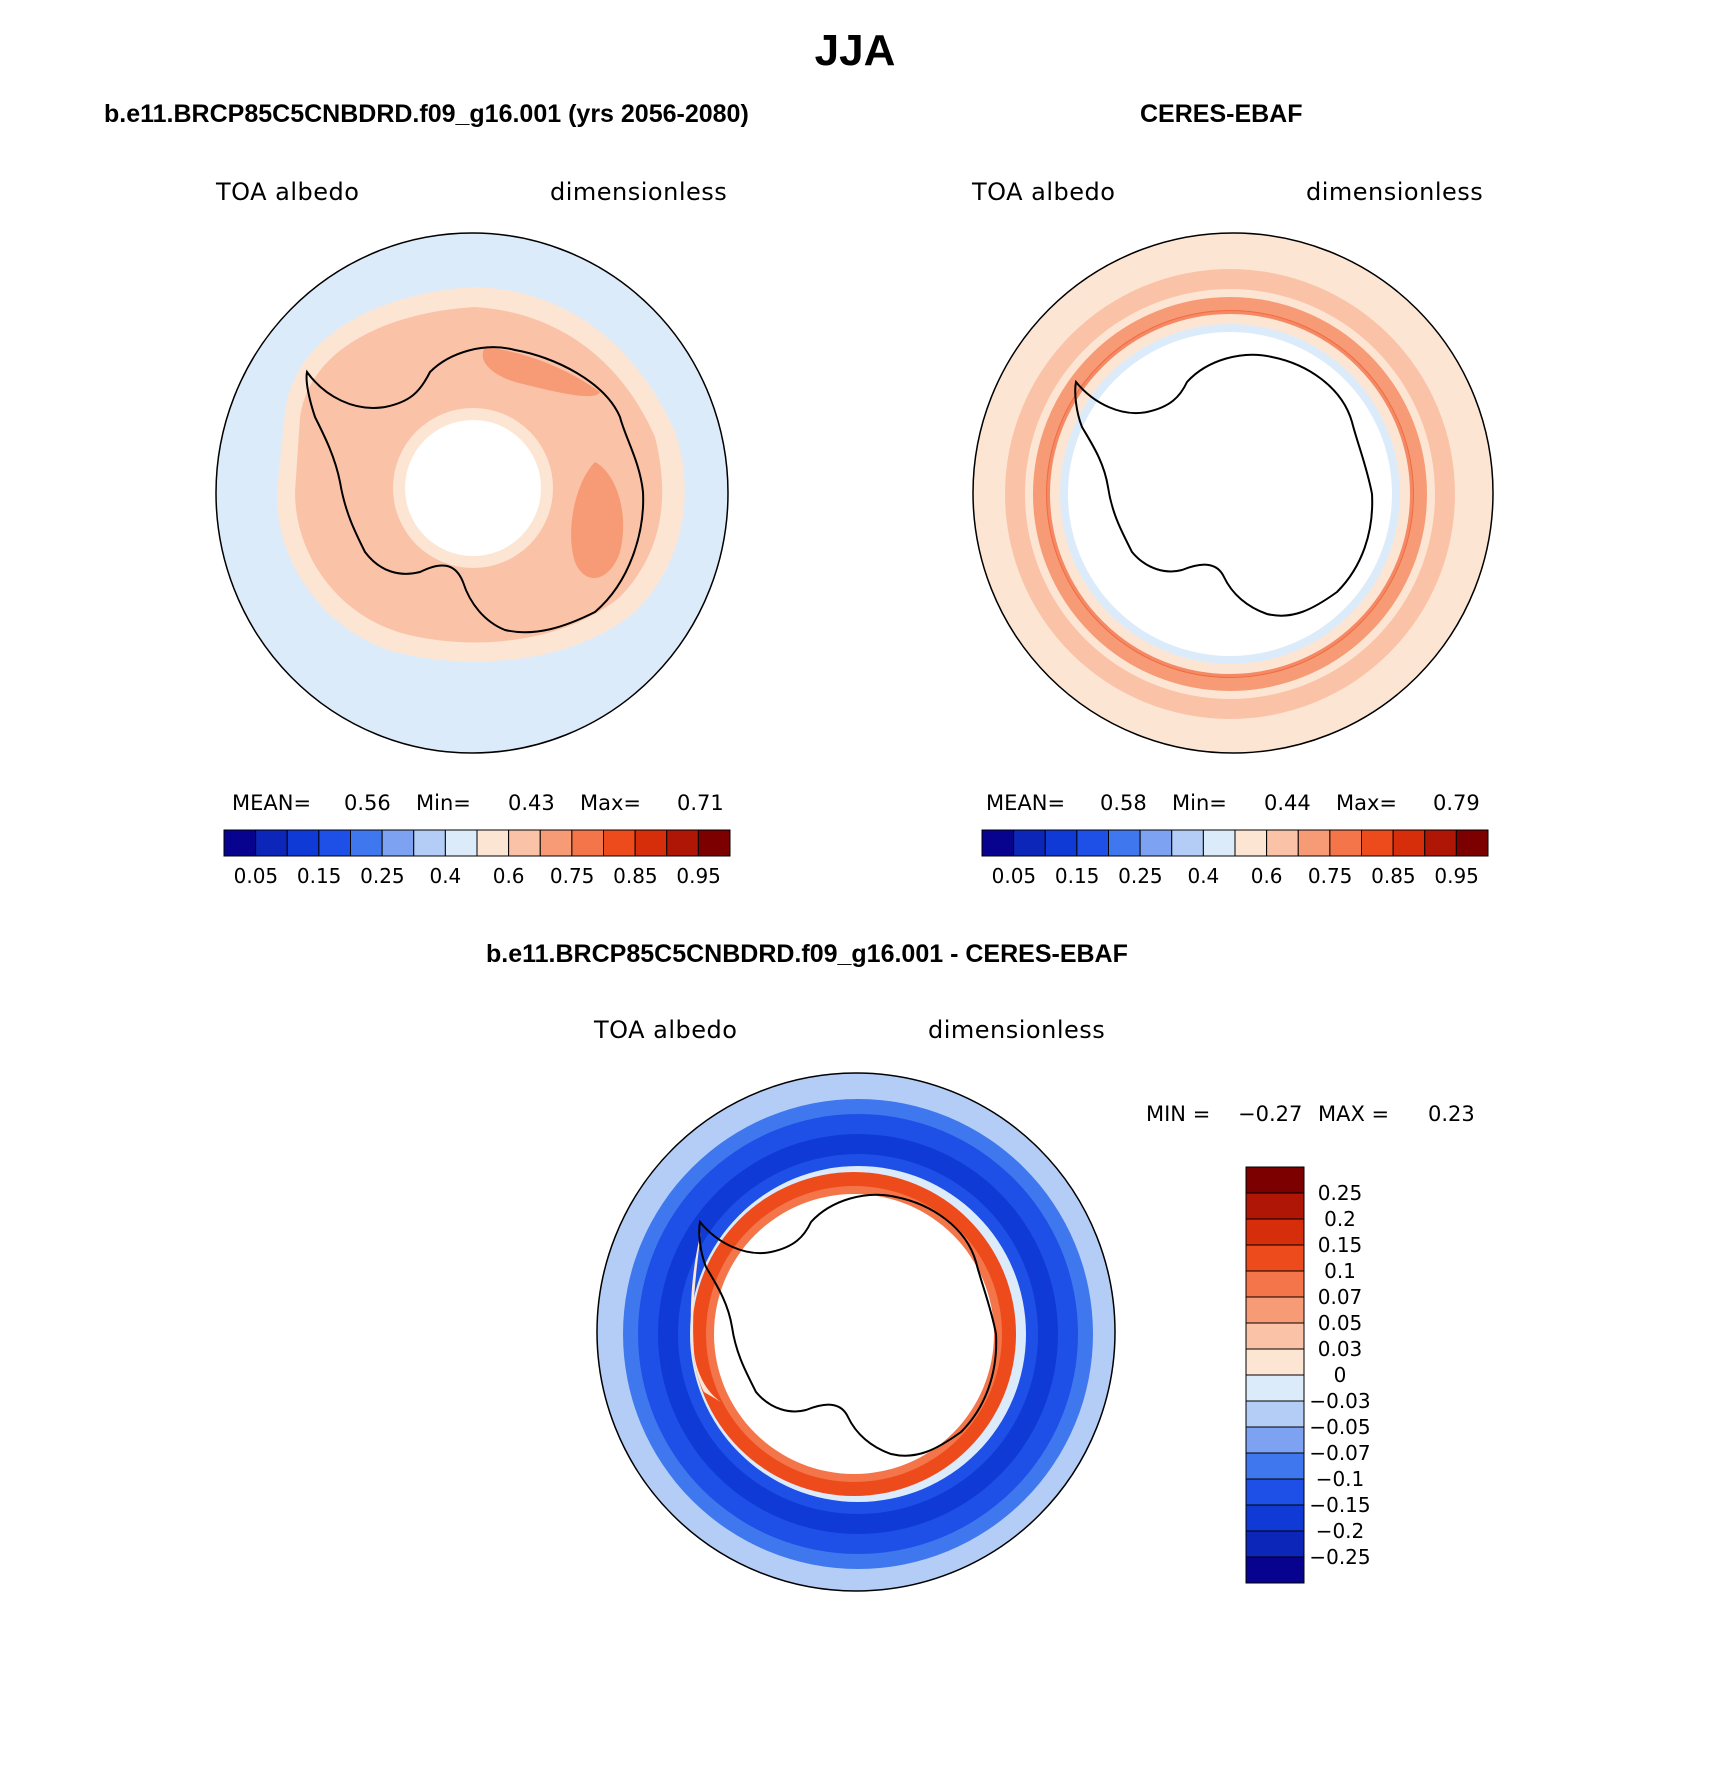 This screenshot has height=1791, width=1710. Describe the element at coordinates (1270, 1114) in the screenshot. I see `diff-min-value: −0.27` at that location.